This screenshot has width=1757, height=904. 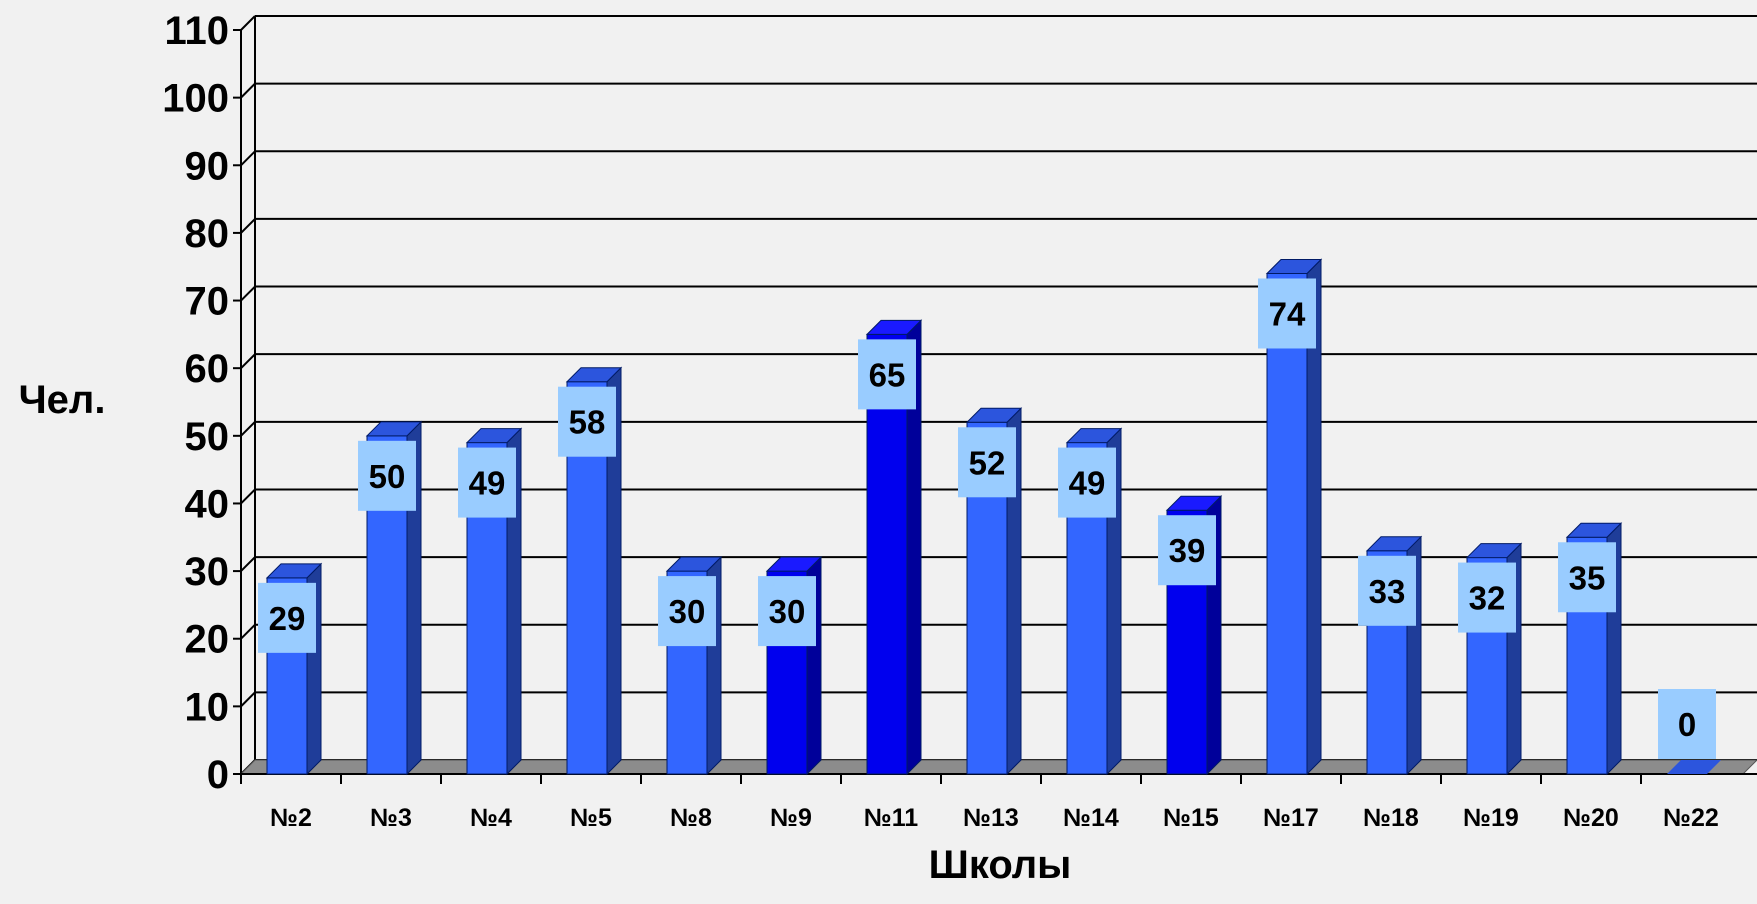 I want to click on data-label: 74, so click(x=1287, y=313).